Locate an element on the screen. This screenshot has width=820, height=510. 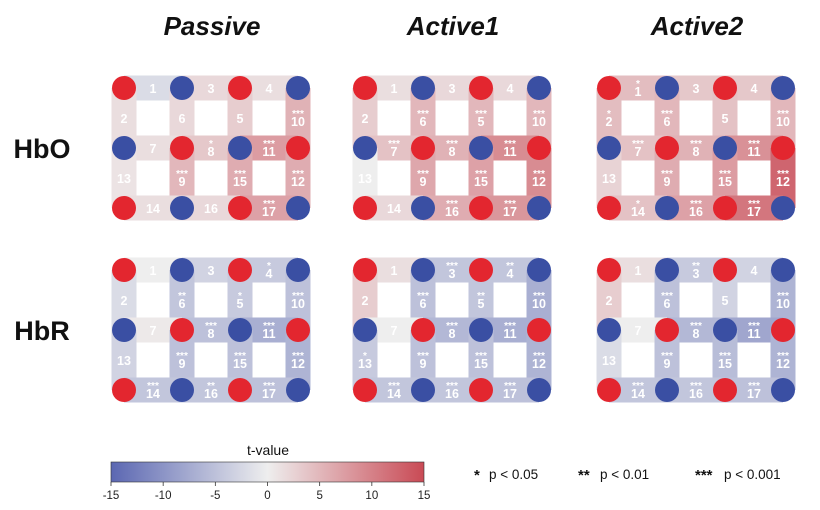
channel-significance-3: ** is located at coordinates (696, 266).